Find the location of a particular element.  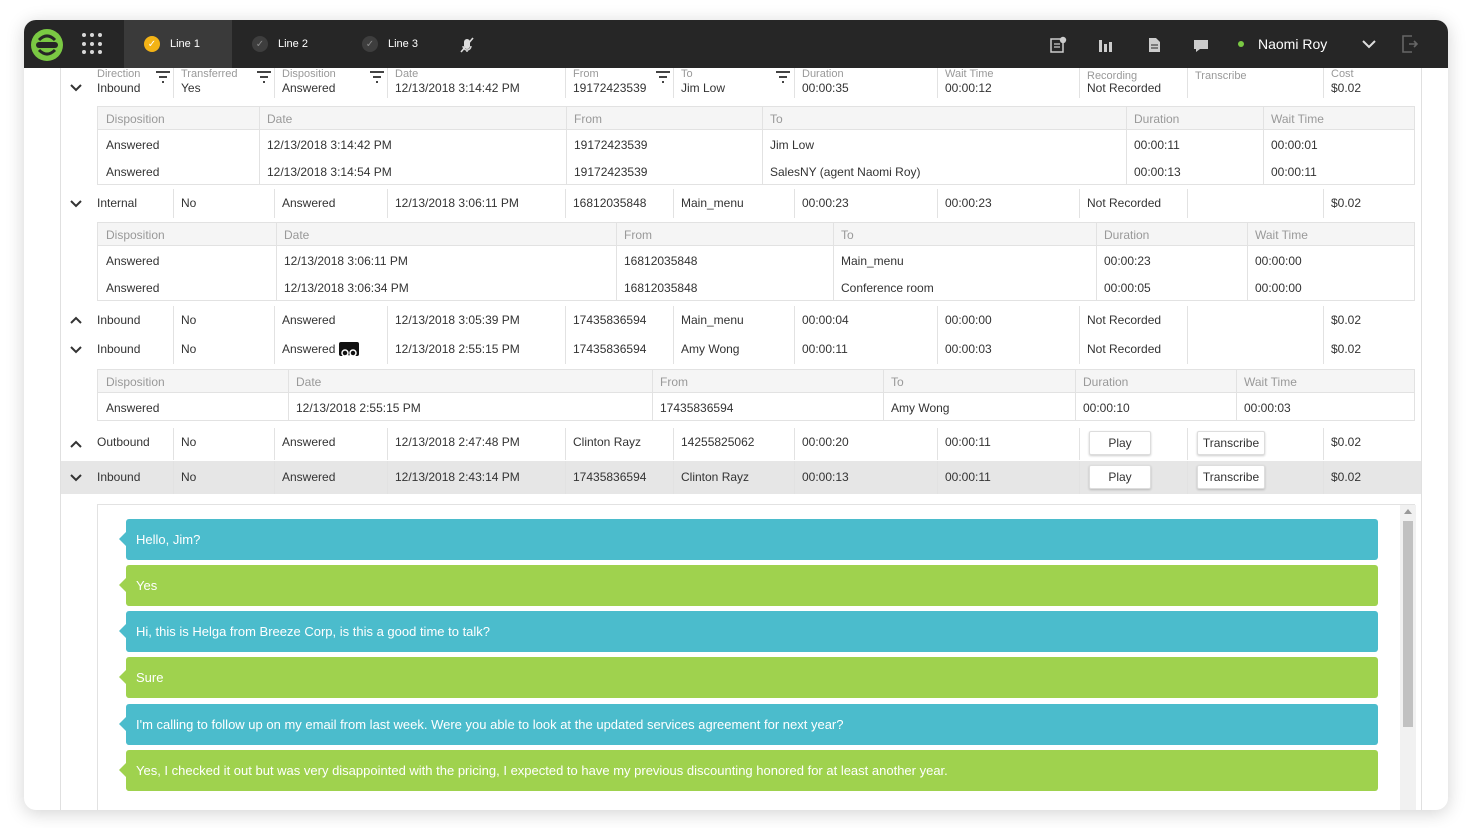

scroll-up-arrow-icon is located at coordinates (1408, 511).